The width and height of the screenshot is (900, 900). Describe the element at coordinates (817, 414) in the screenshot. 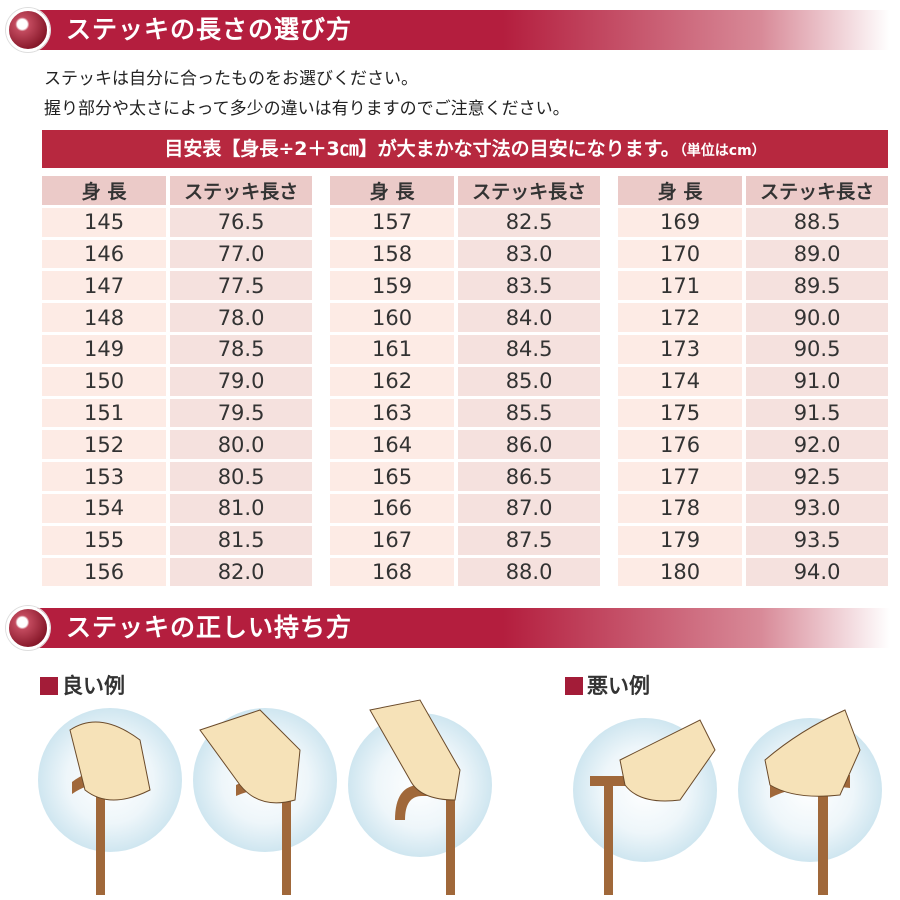

I see `cane-length-cell: 91.5` at that location.